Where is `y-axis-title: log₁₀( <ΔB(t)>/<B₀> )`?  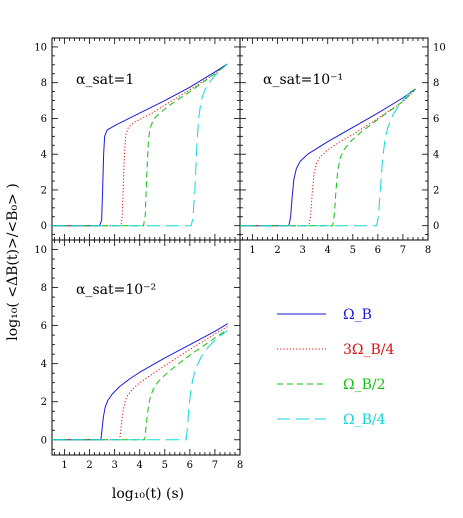
y-axis-title: log₁₀( <ΔB(t)>/<B₀> ) is located at coordinates (13, 261).